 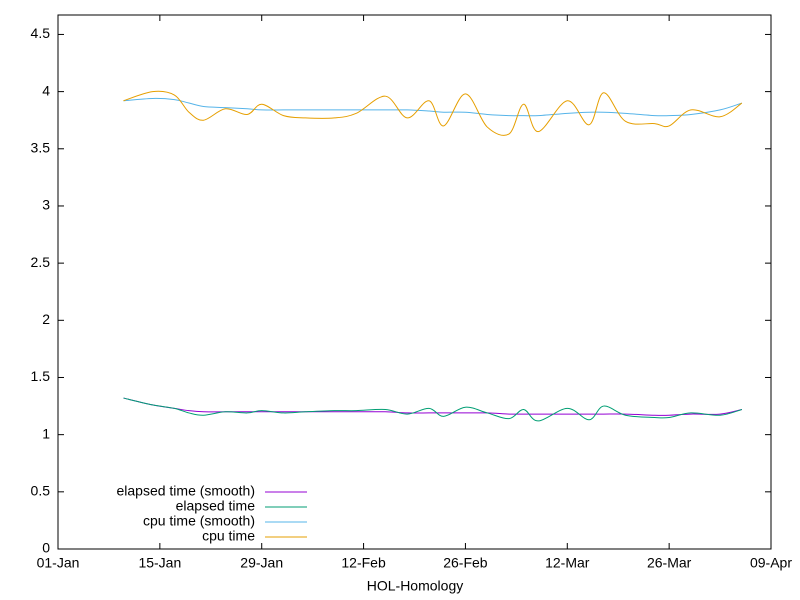 What do you see at coordinates (41, 147) in the screenshot?
I see `y-tick-label: 3.5` at bounding box center [41, 147].